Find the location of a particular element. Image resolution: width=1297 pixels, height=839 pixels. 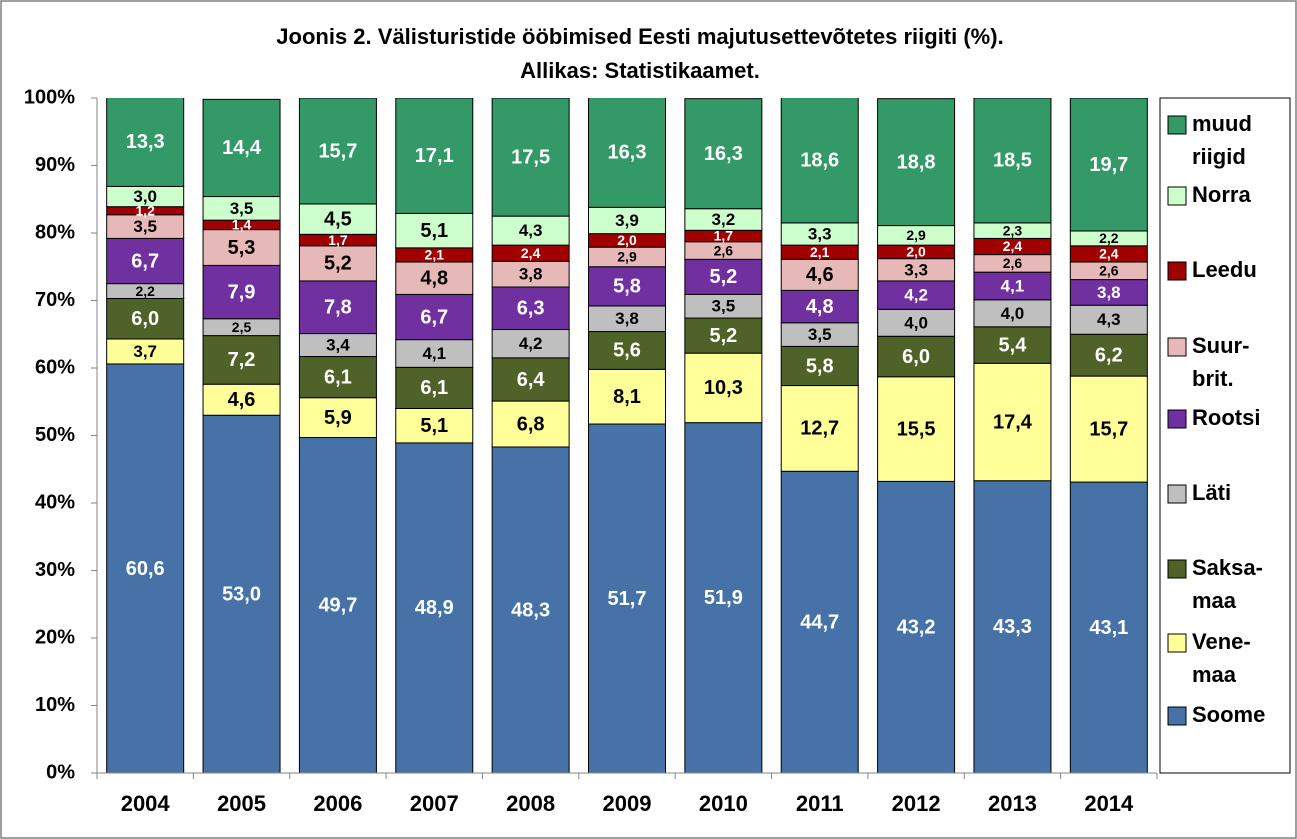

data-label: 2,3 is located at coordinates (1013, 230).